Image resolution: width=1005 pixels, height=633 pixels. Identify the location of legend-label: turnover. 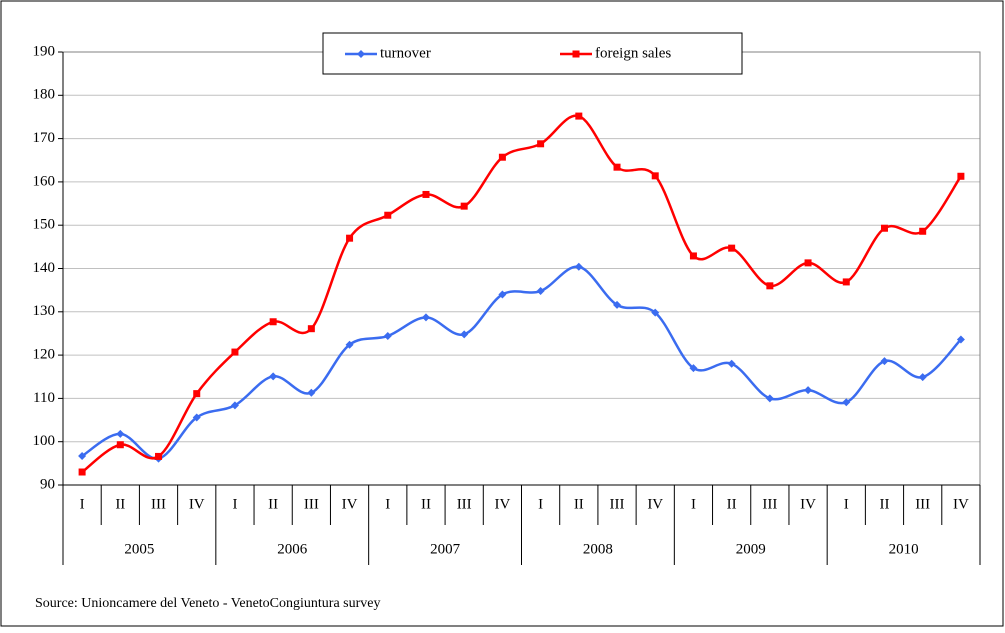
(405, 53).